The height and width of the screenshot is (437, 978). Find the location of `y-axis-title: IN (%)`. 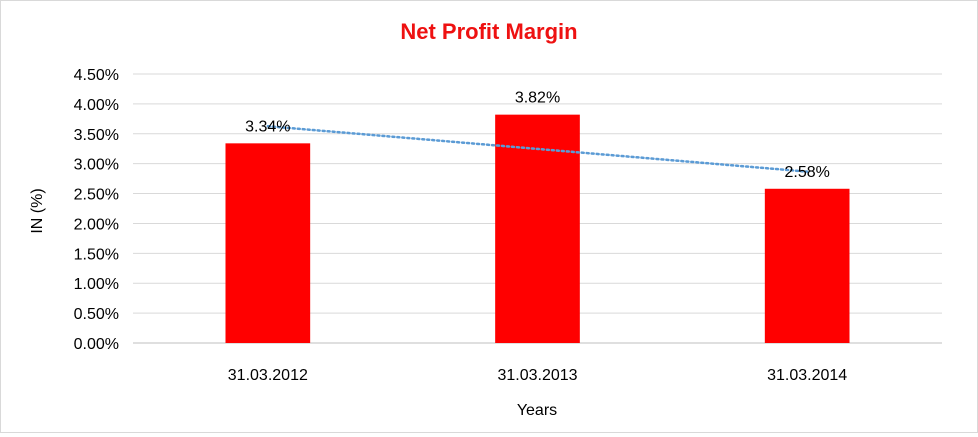

y-axis-title: IN (%) is located at coordinates (37, 210).